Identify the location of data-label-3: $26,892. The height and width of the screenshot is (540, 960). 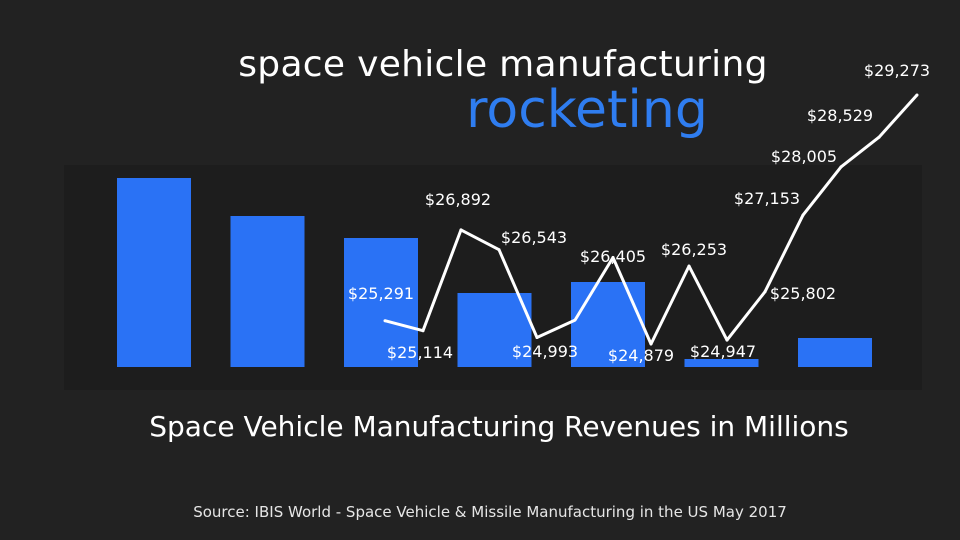
(458, 199).